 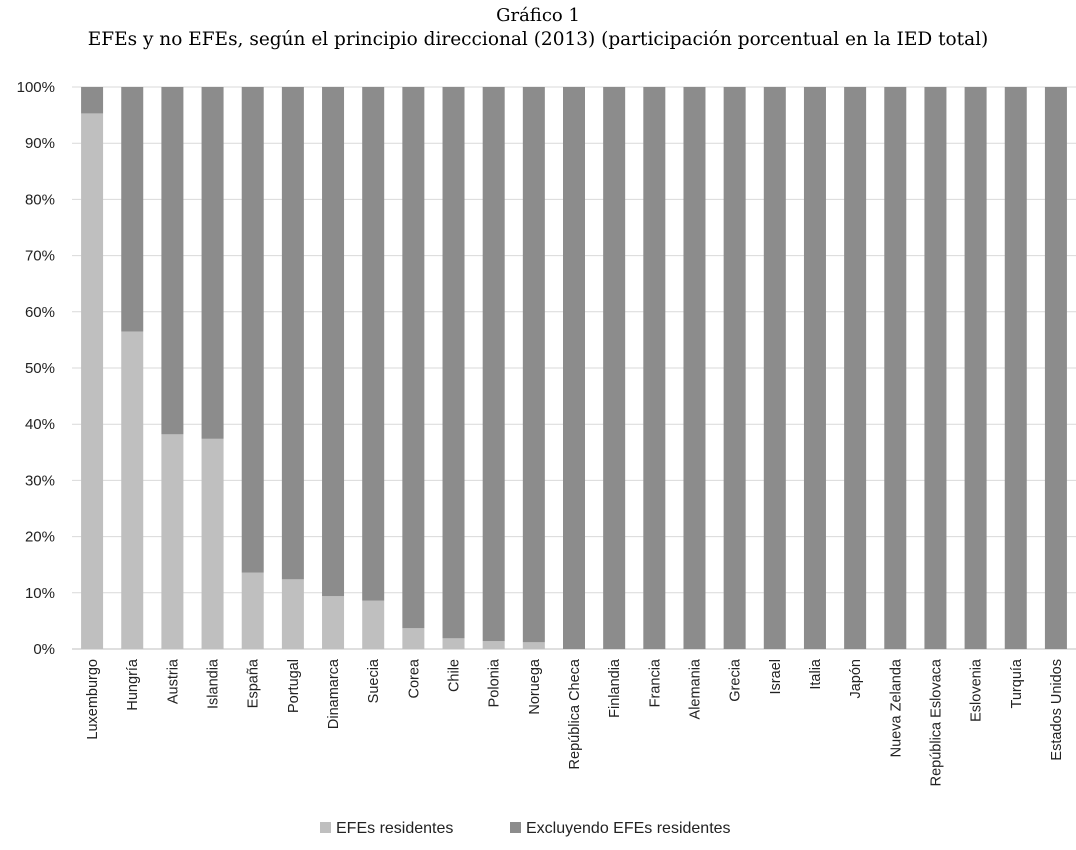 I want to click on y-tick-label: 40%, so click(x=40, y=424).